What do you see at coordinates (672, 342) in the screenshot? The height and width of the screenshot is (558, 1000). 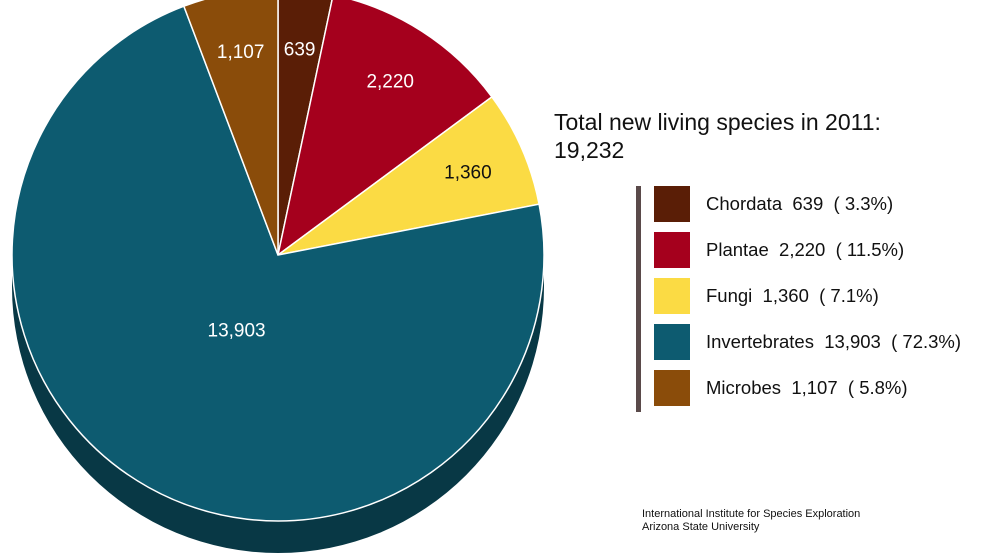 I see `legend-swatch-invertebrates` at bounding box center [672, 342].